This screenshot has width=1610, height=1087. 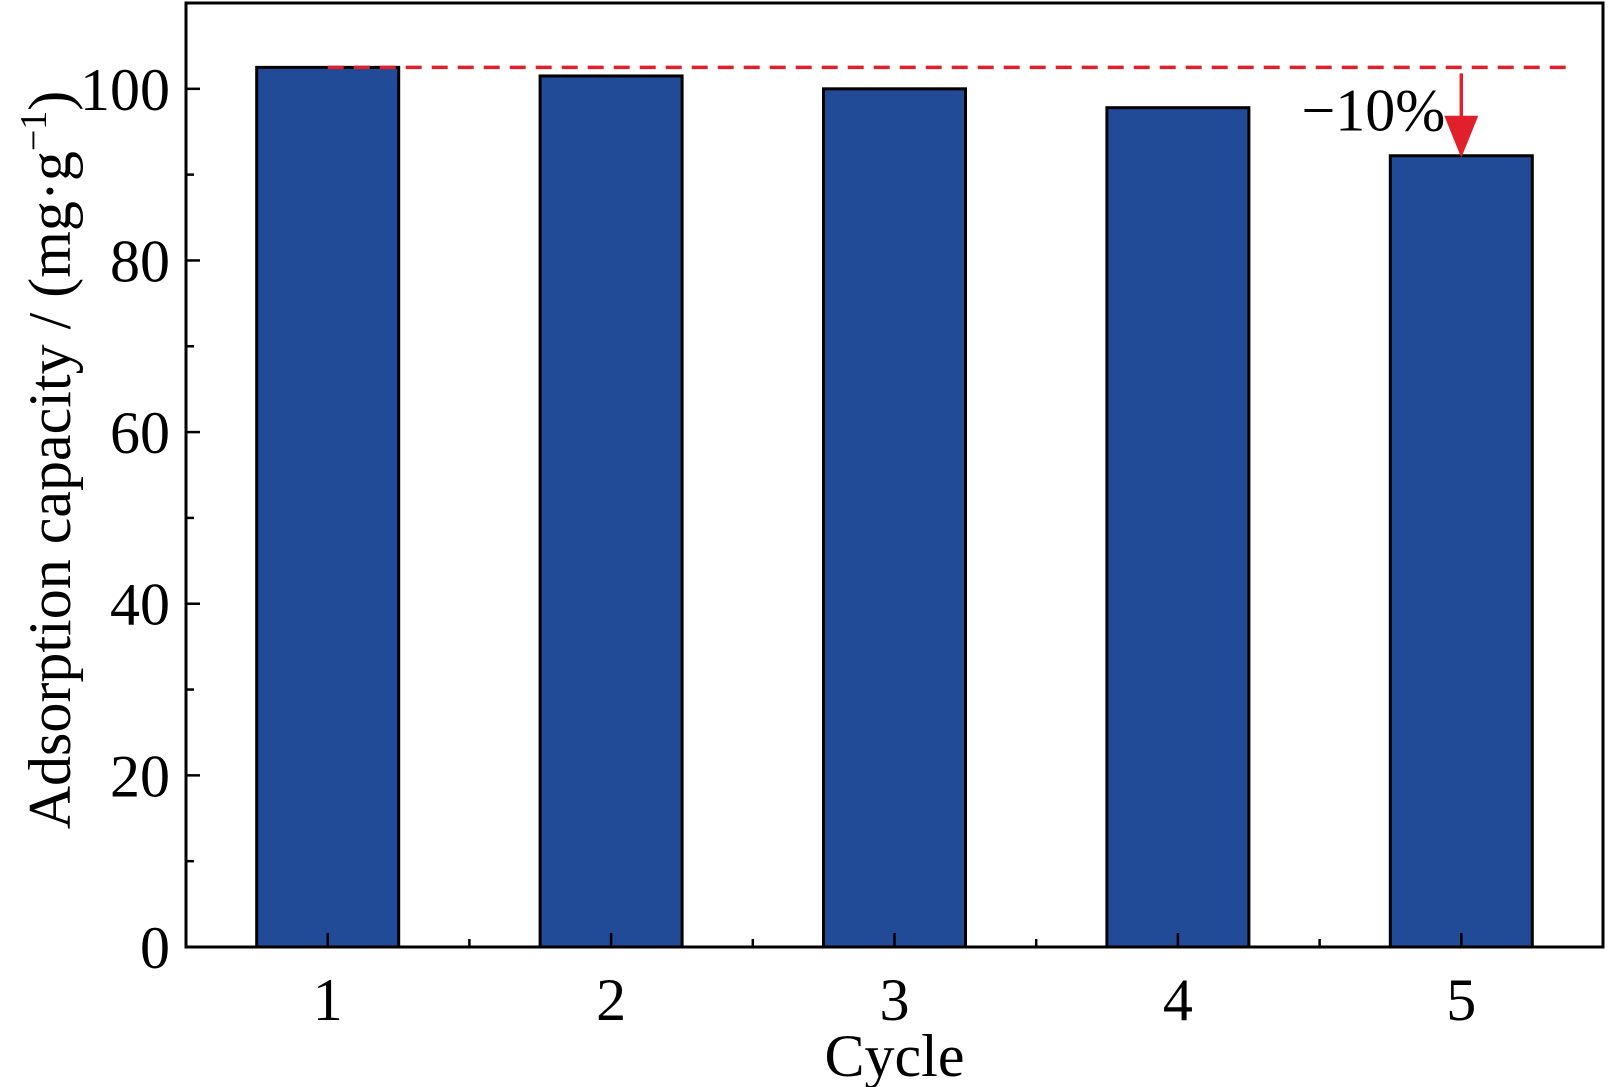 What do you see at coordinates (50, 101) in the screenshot?
I see `y-axis-title-close: )` at bounding box center [50, 101].